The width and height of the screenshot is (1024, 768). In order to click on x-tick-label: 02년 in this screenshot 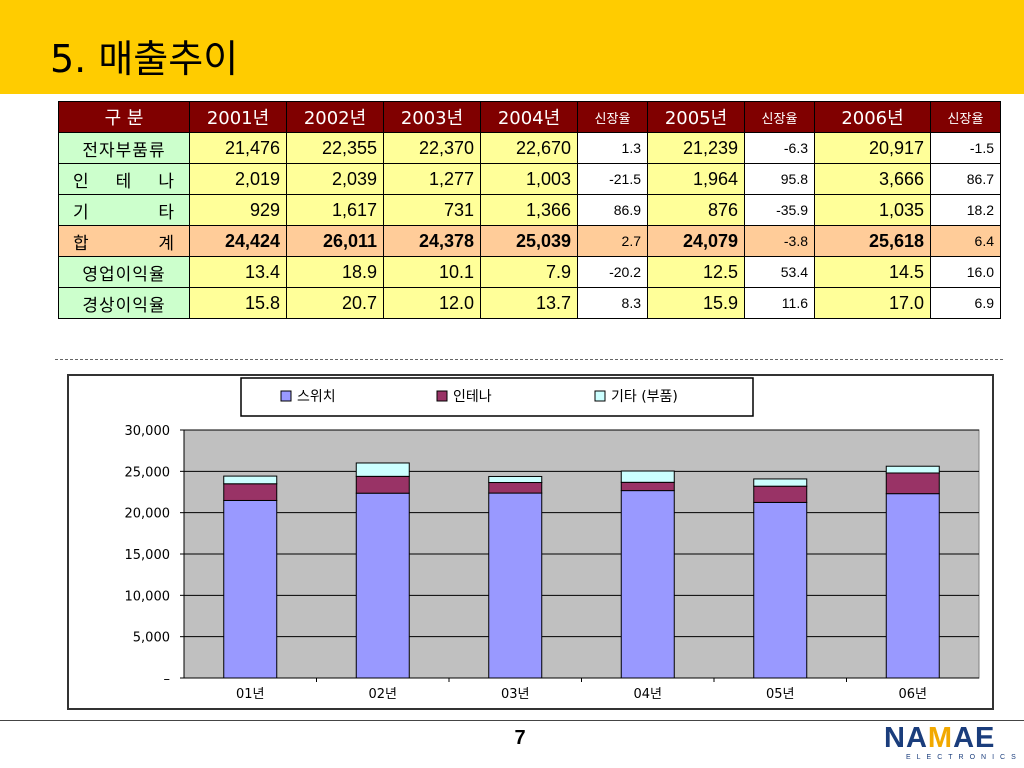, I will do `click(382, 694)`.